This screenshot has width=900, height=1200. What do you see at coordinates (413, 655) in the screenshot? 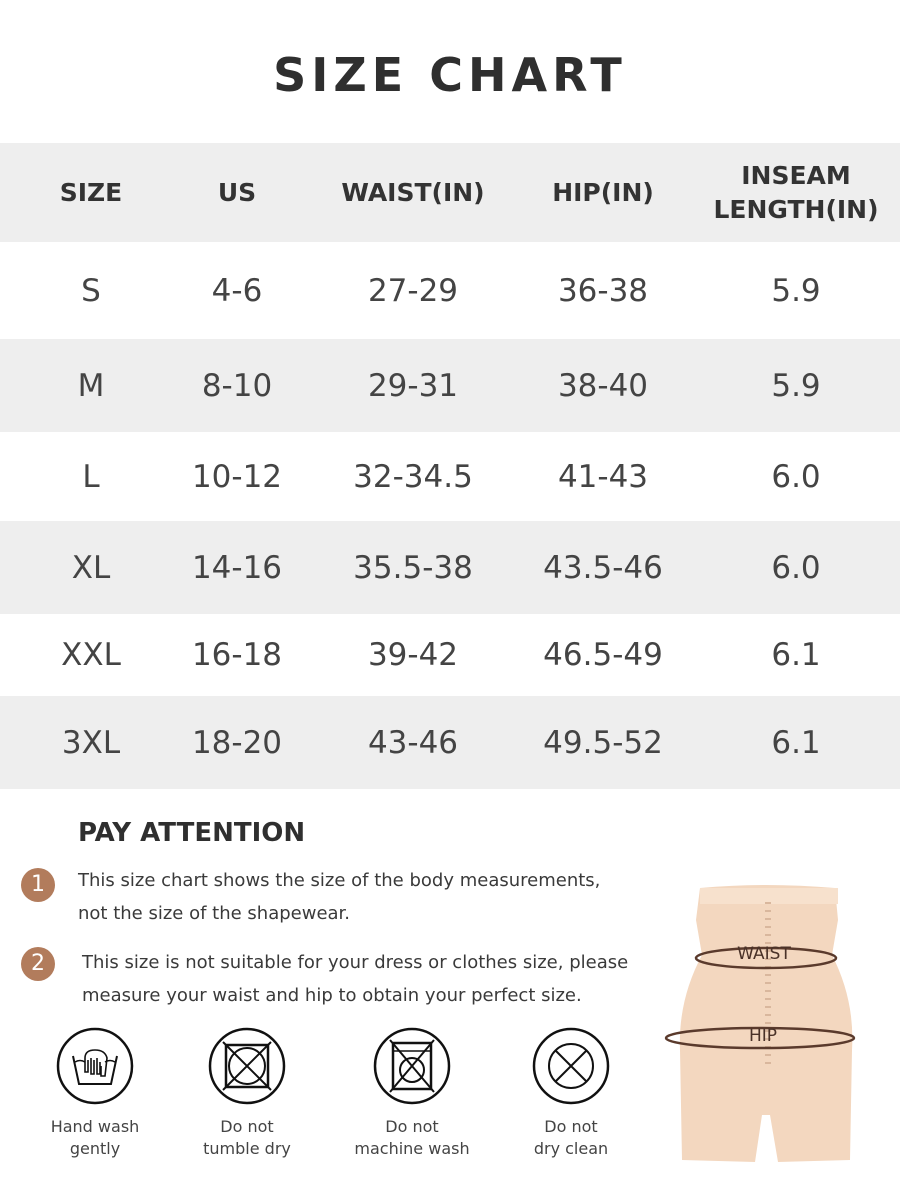
I see `table-cell: 39-42` at bounding box center [413, 655].